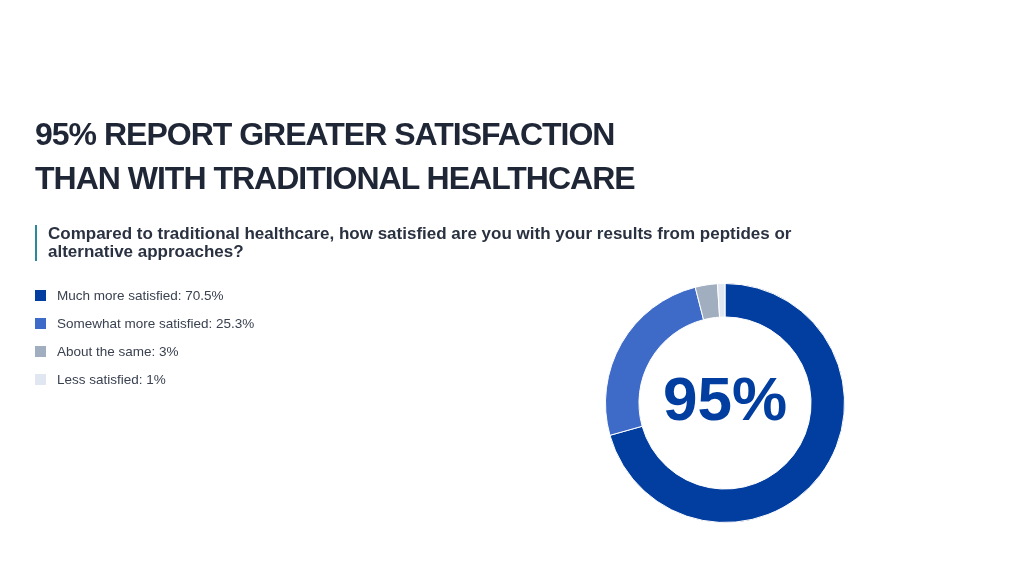 This screenshot has height=576, width=1024. I want to click on text: 95%, so click(725, 399).